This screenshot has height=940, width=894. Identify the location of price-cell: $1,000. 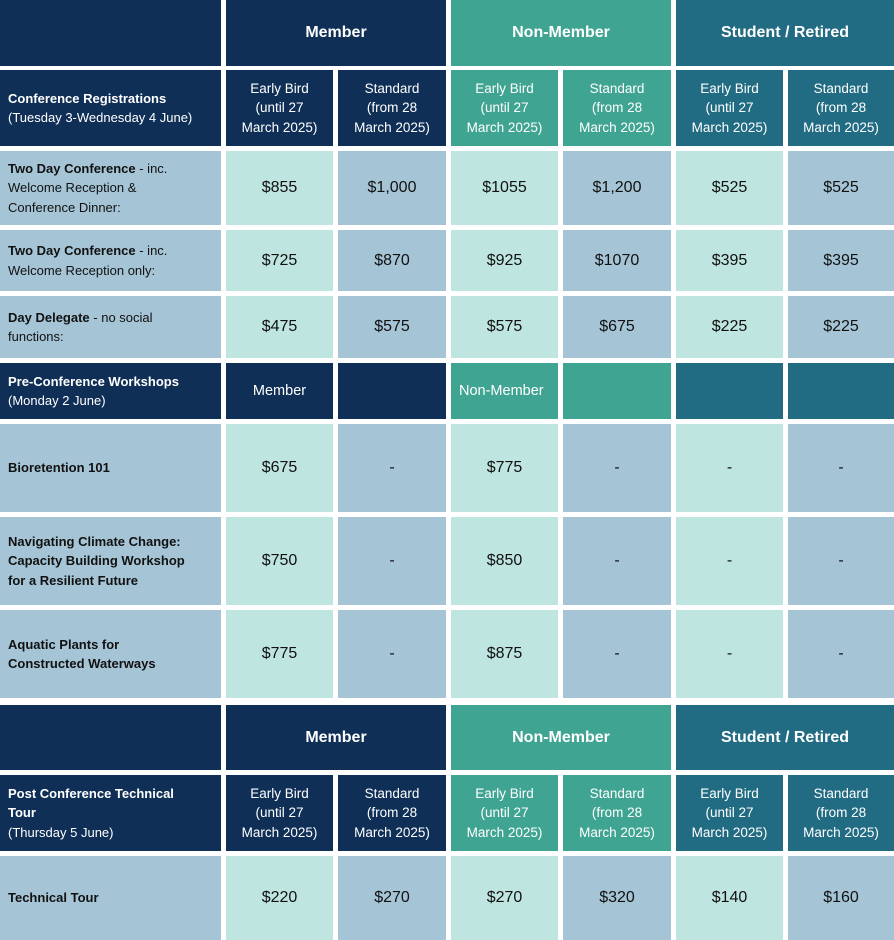
(392, 188).